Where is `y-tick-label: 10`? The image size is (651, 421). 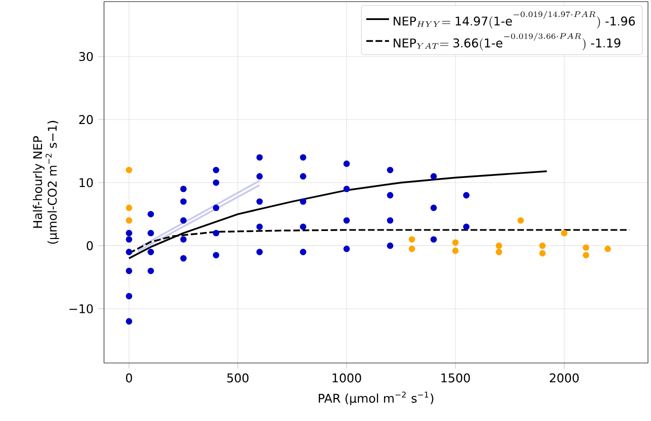
y-tick-label: 10 is located at coordinates (86, 183).